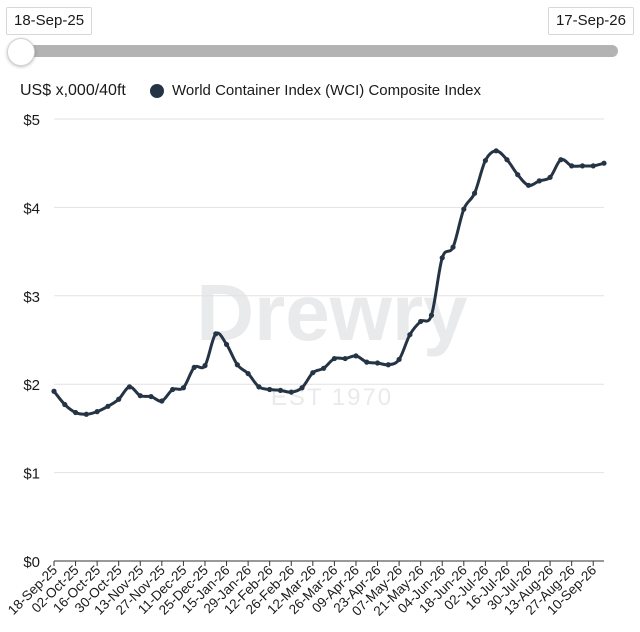 This screenshot has height=632, width=640. Describe the element at coordinates (31, 385) in the screenshot. I see `y-tick-label: $2` at that location.